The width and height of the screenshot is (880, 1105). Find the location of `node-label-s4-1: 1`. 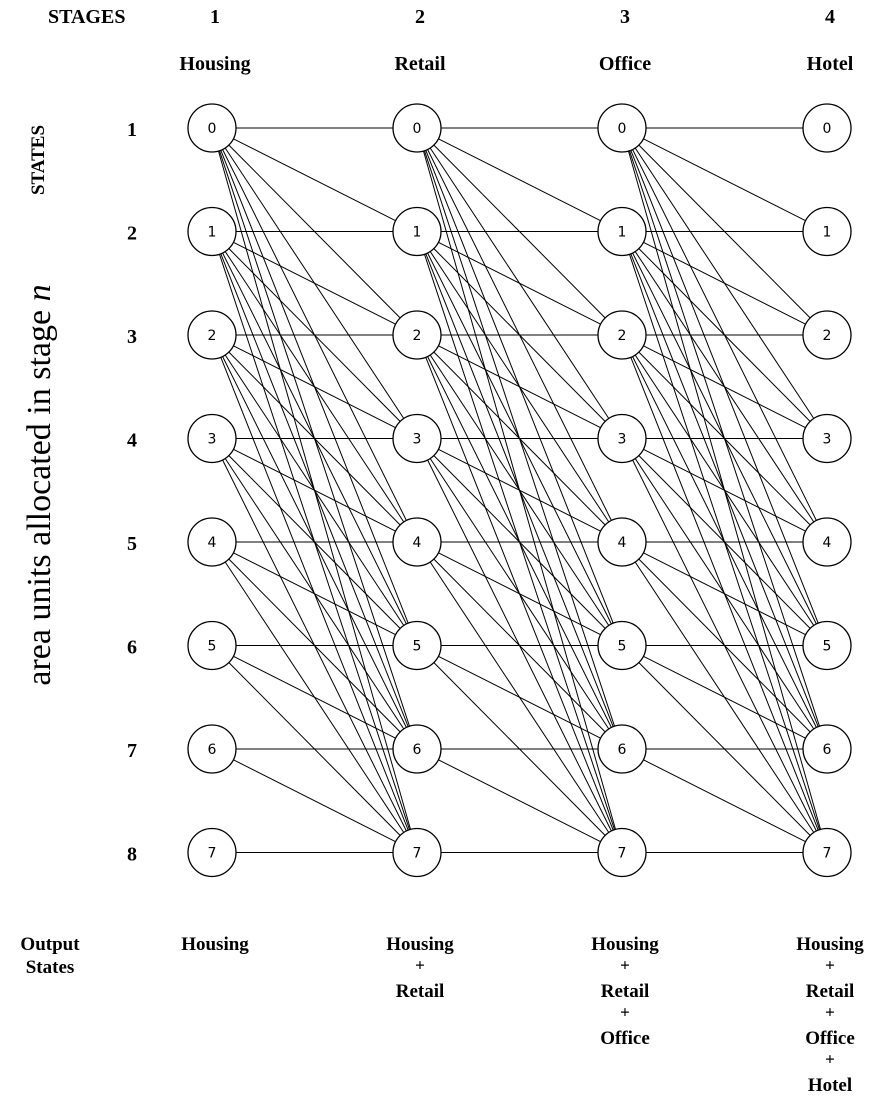

node-label-s4-1: 1 is located at coordinates (827, 233).